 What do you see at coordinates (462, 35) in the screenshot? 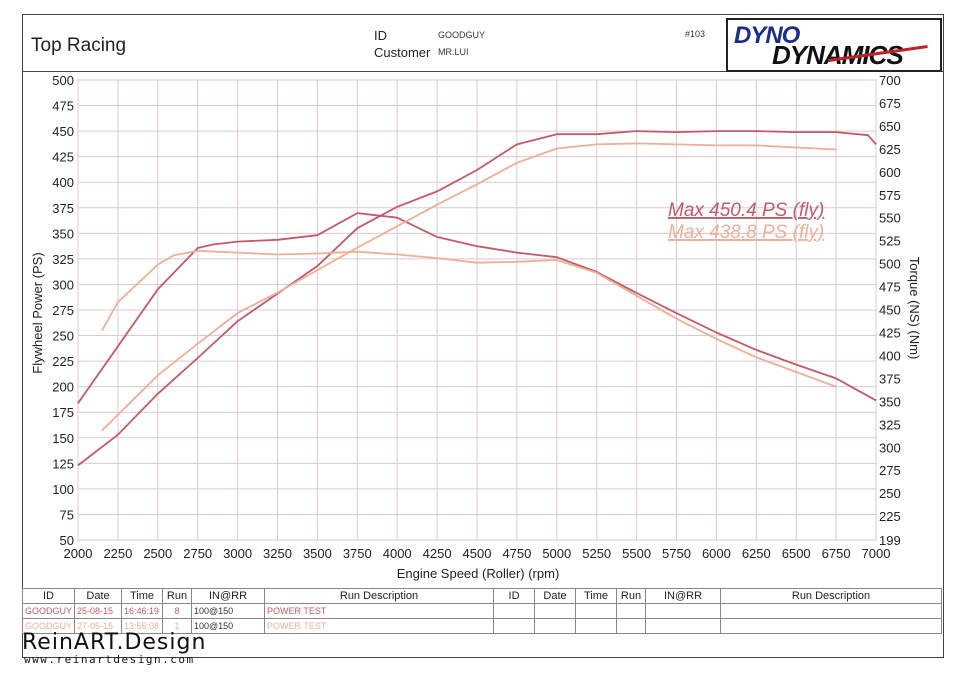
I see `id-value: GOODGUY` at bounding box center [462, 35].